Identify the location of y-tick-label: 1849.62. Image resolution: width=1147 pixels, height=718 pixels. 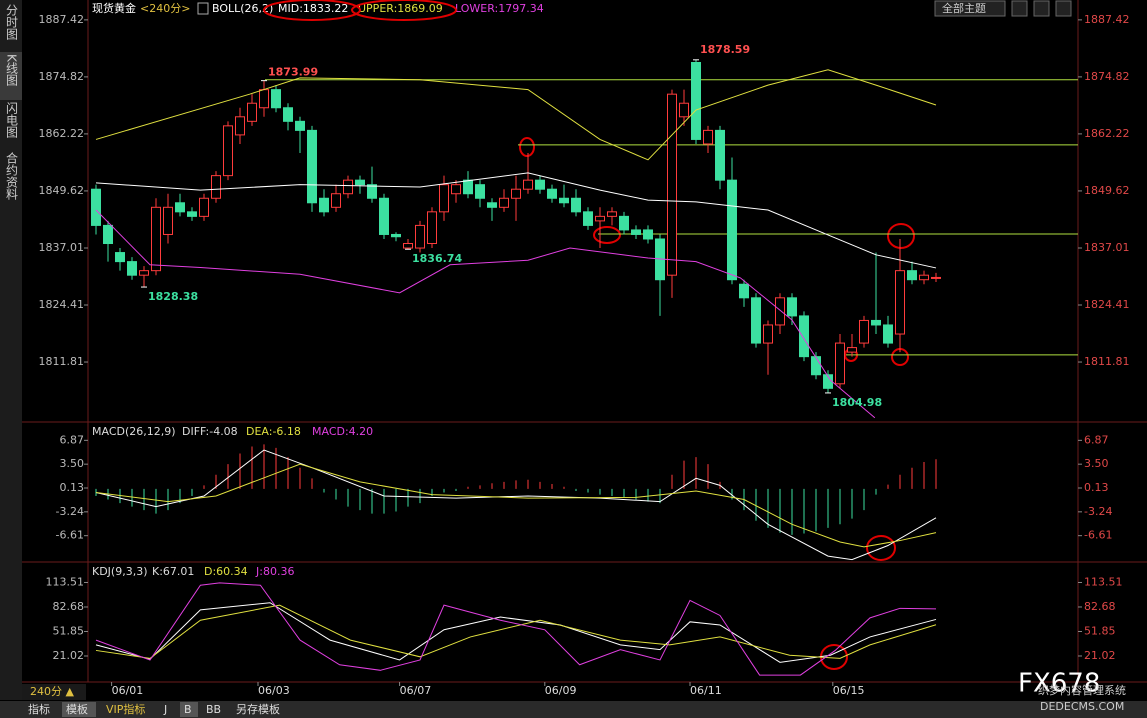
(1107, 190).